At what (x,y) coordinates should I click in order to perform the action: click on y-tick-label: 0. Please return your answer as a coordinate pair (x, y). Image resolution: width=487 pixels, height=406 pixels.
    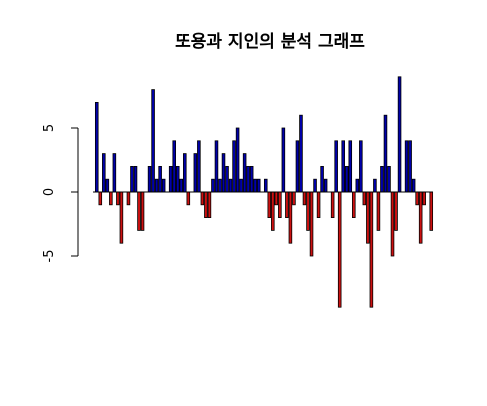
    Looking at the image, I should click on (49, 192).